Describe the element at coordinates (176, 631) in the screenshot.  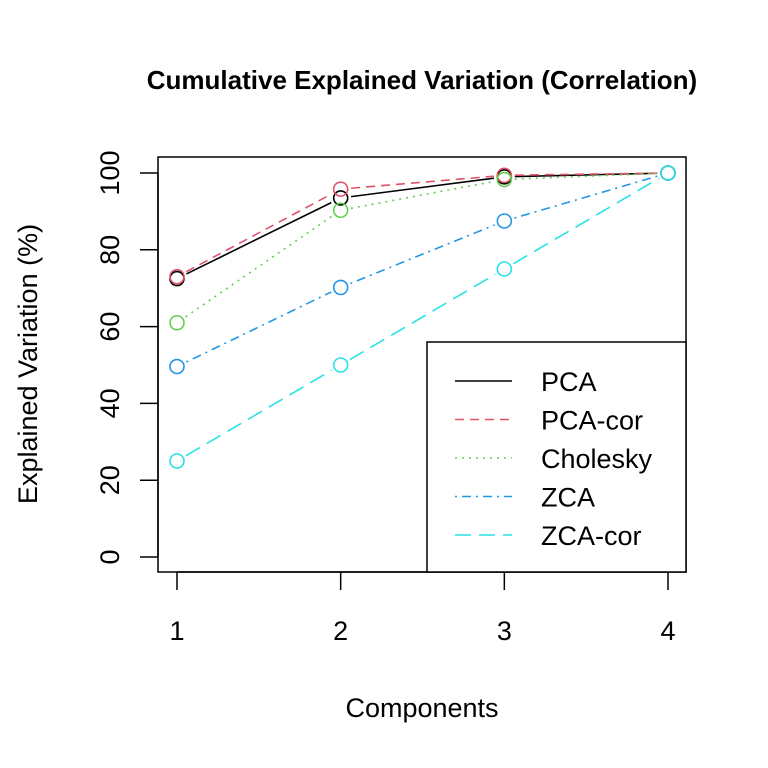
I see `x-tick-label: 1` at that location.